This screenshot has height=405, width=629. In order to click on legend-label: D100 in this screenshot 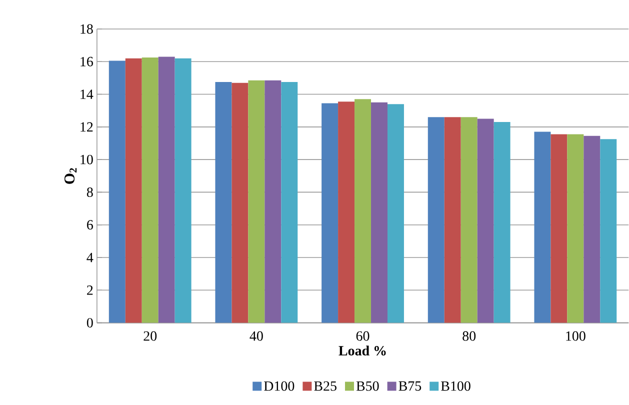, I will do `click(279, 386)`.